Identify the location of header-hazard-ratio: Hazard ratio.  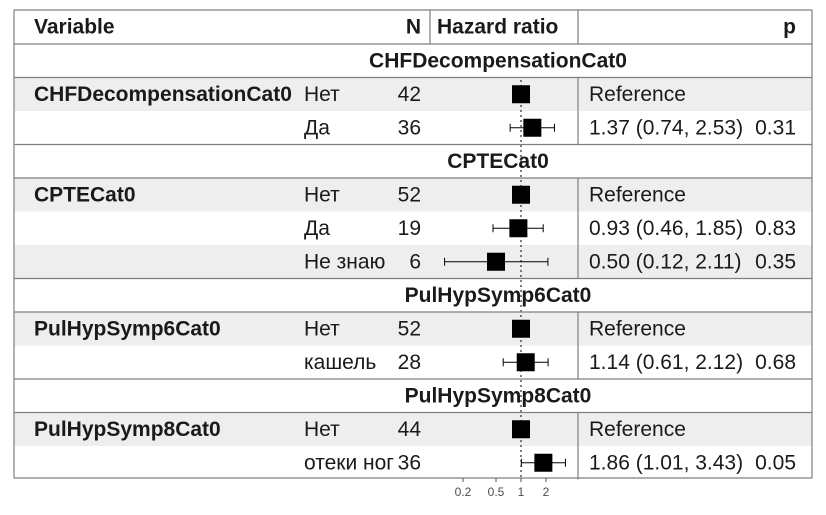
(497, 27).